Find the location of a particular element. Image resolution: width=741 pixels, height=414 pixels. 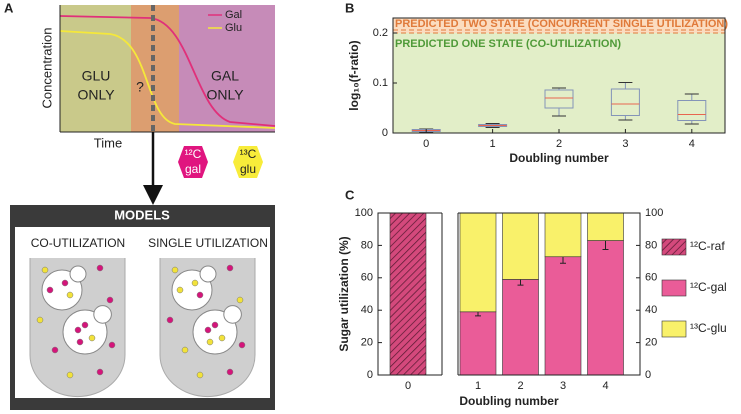

y2-tick-label: 100 is located at coordinates (654, 213).